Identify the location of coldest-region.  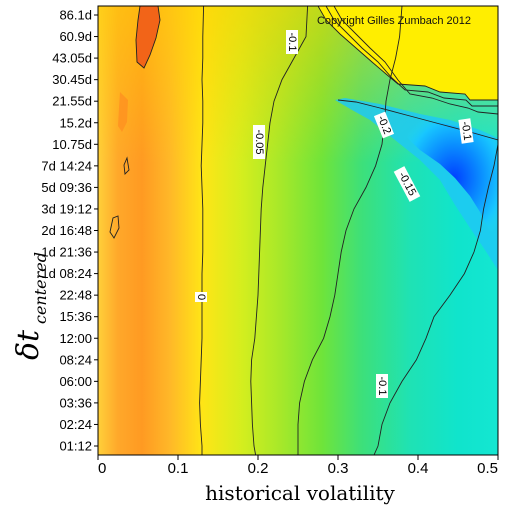
(449, 178).